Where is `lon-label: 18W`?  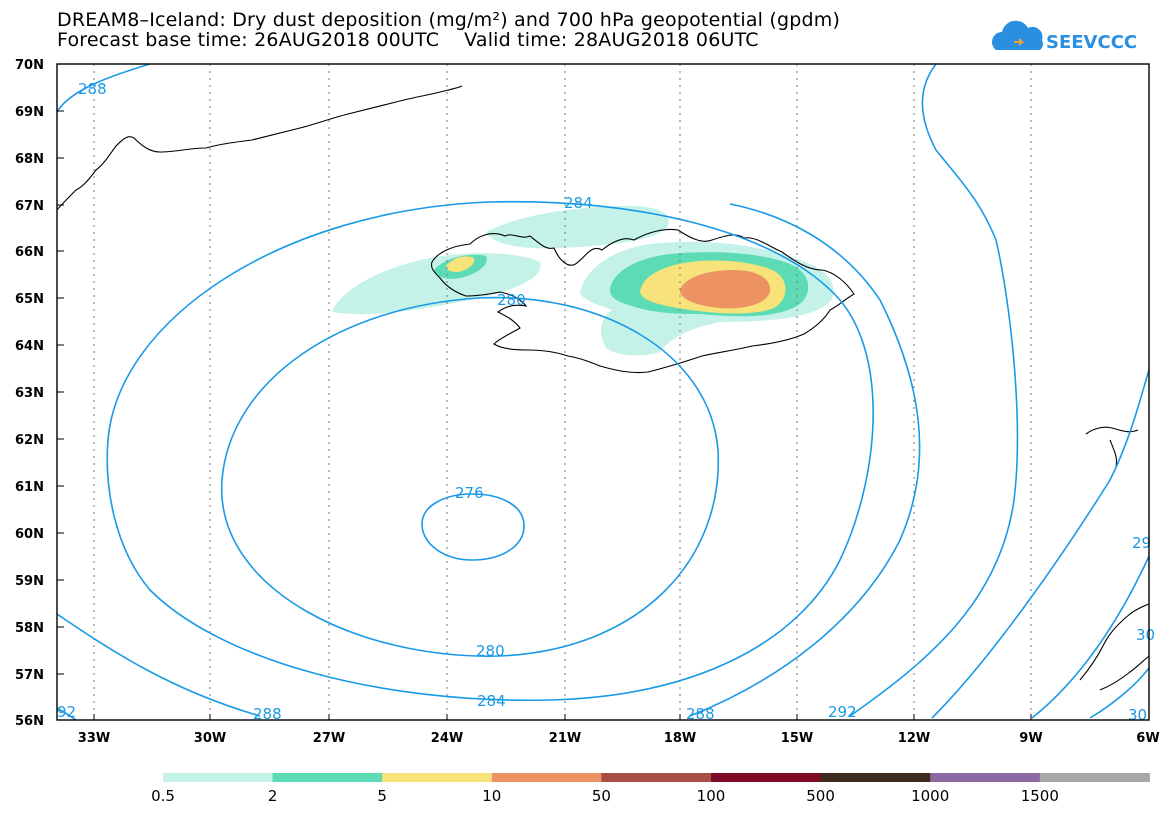
lon-label: 18W is located at coordinates (680, 738).